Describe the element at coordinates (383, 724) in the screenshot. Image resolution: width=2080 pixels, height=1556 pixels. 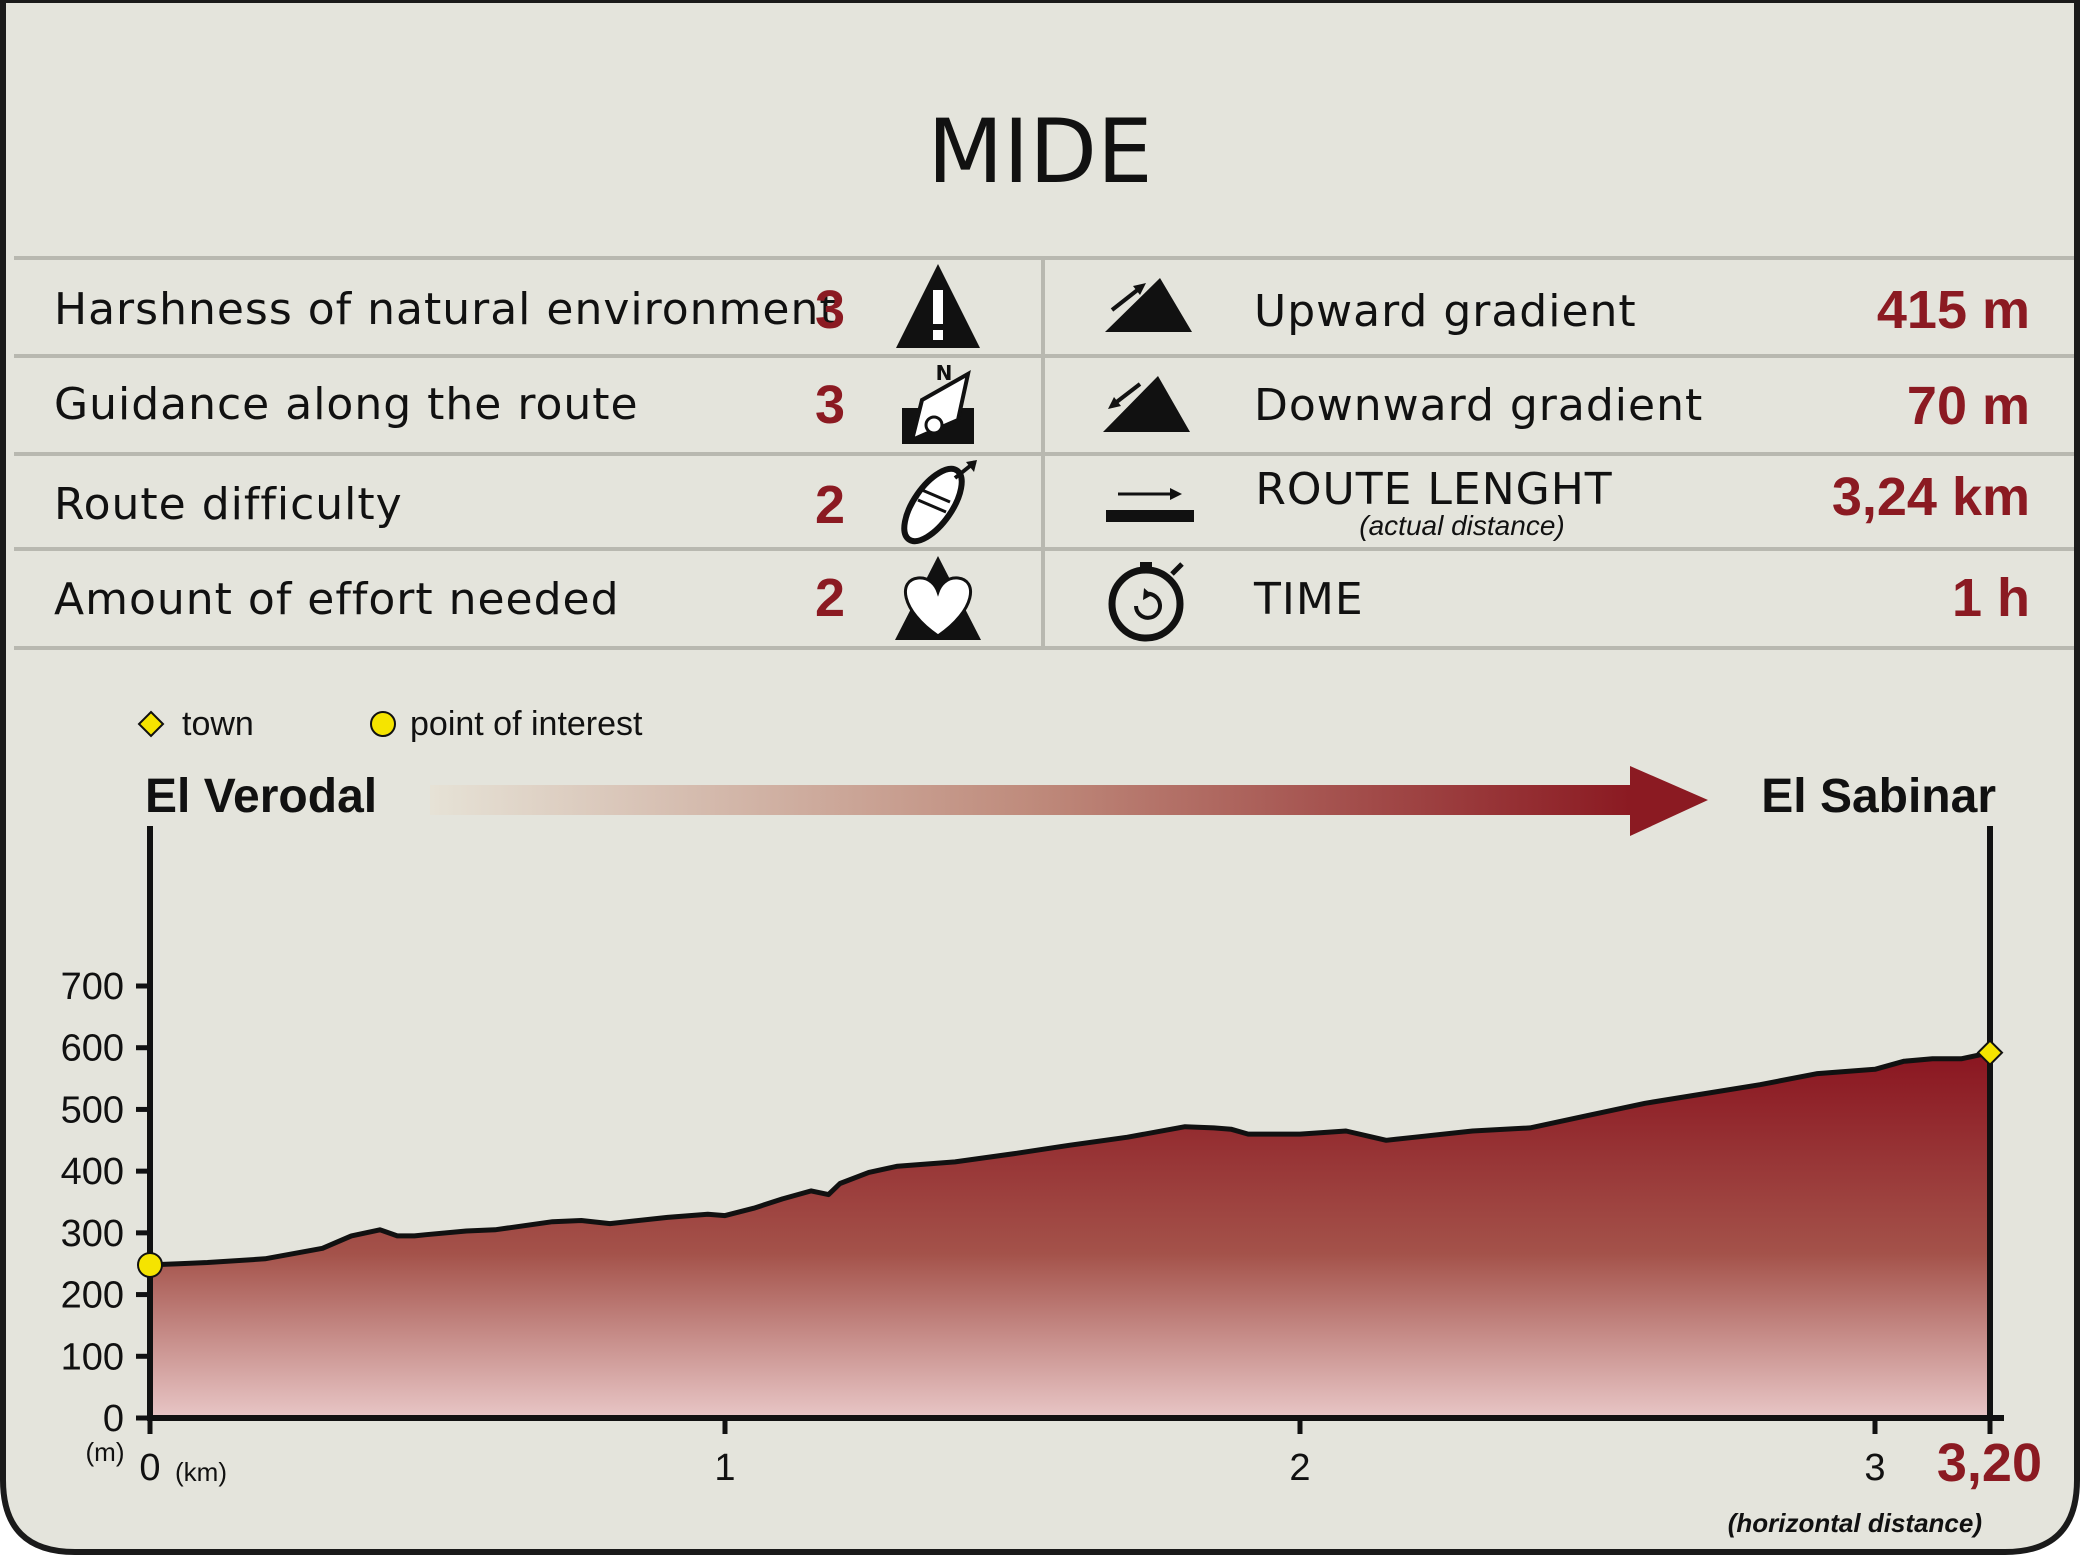
I see `poi-legend-icon` at that location.